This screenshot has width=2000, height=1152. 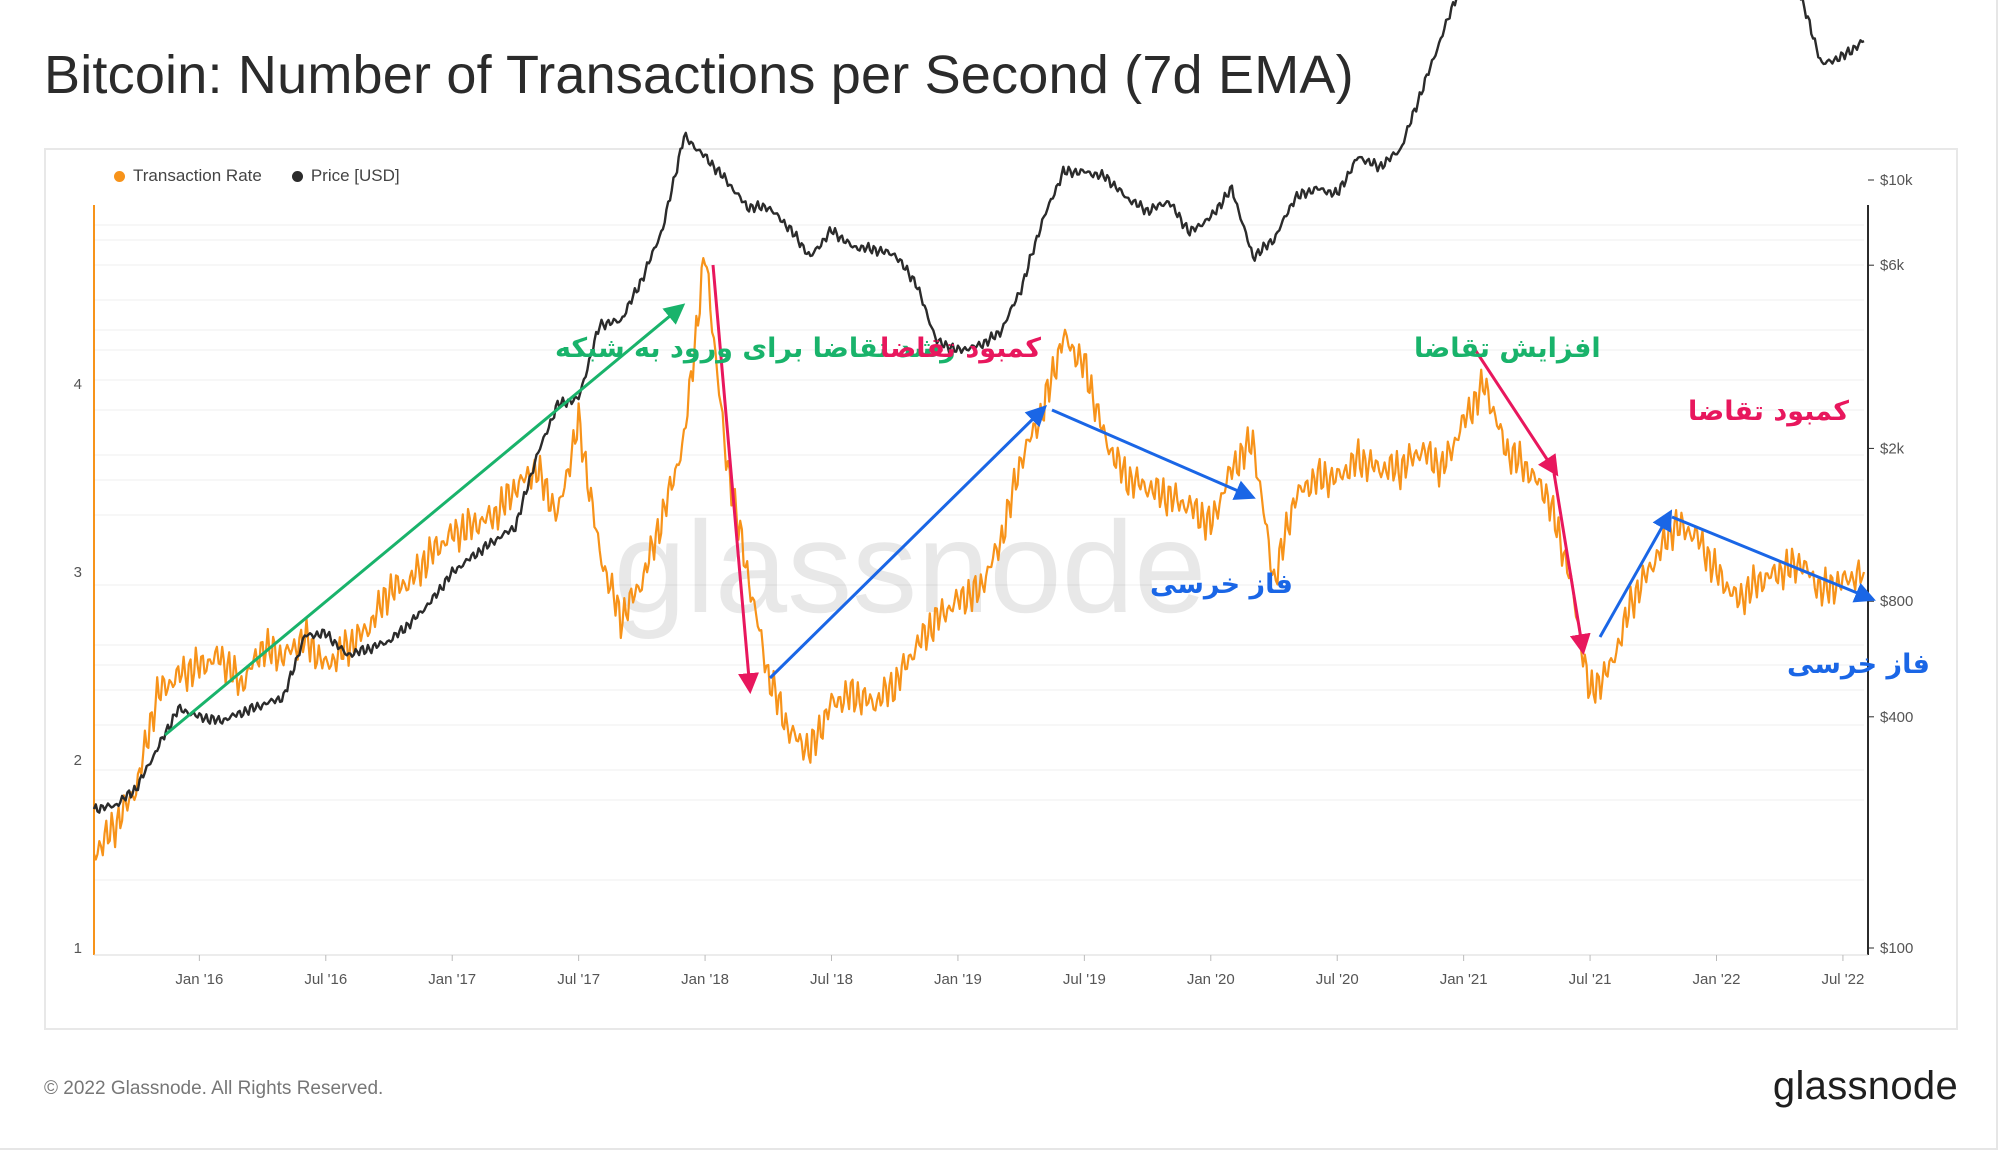 What do you see at coordinates (78, 948) in the screenshot?
I see `left-axis-tick-label: 1` at bounding box center [78, 948].